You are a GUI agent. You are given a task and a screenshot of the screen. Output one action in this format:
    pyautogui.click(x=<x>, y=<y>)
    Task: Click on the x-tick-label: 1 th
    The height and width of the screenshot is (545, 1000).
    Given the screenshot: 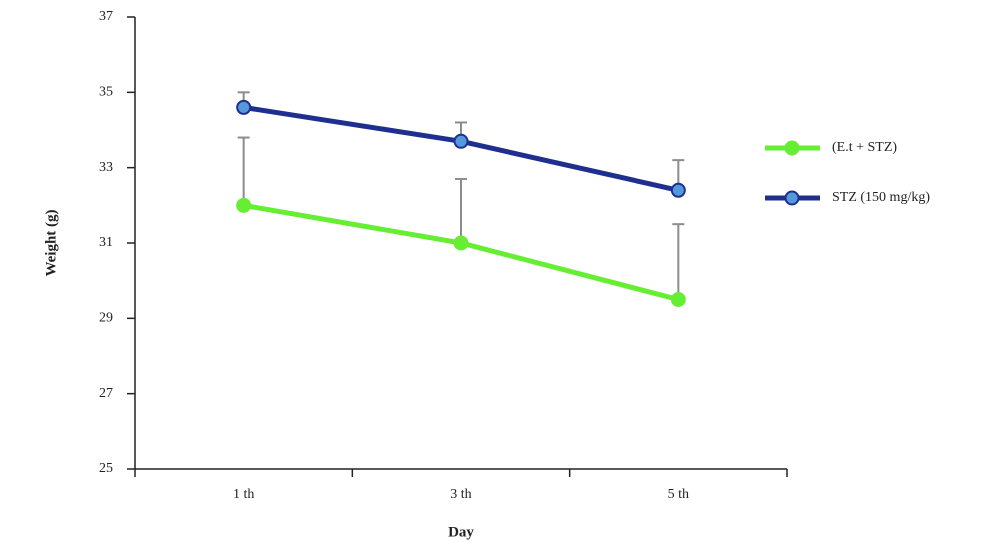 What is the action you would take?
    pyautogui.click(x=243, y=494)
    